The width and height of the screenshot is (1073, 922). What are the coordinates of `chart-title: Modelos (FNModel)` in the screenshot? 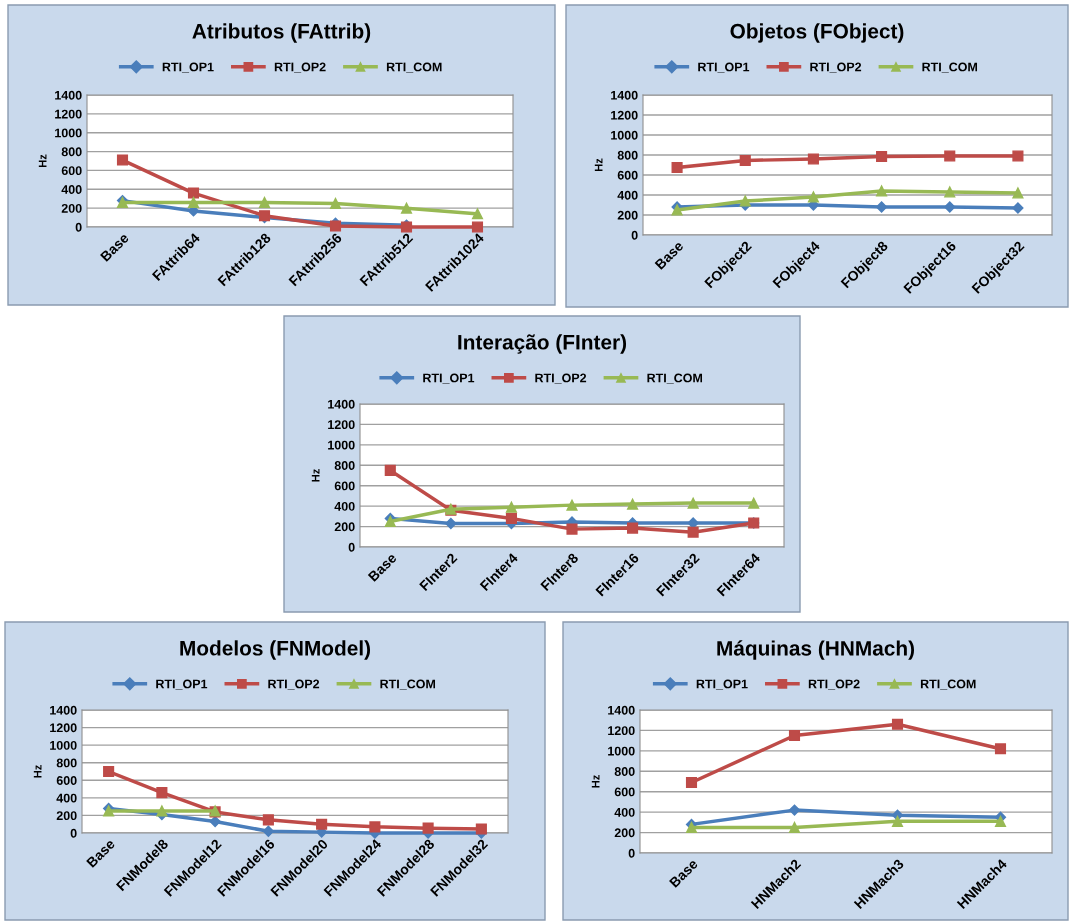 It's located at (275, 650).